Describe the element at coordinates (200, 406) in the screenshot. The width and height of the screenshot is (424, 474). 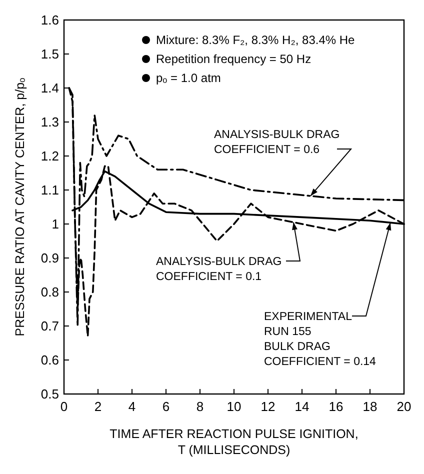
I see `x-tick-label: 8` at that location.